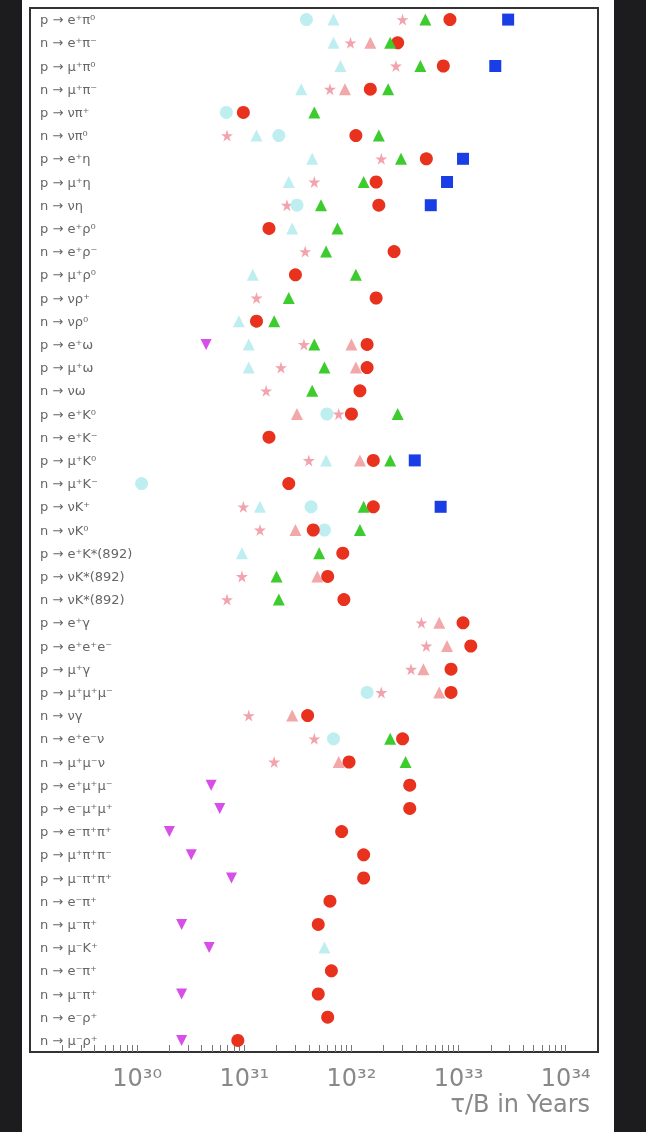 The height and width of the screenshot is (1132, 646). What do you see at coordinates (76, 878) in the screenshot?
I see `y-tick-label: p → μ⁻π⁺π⁺` at bounding box center [76, 878].